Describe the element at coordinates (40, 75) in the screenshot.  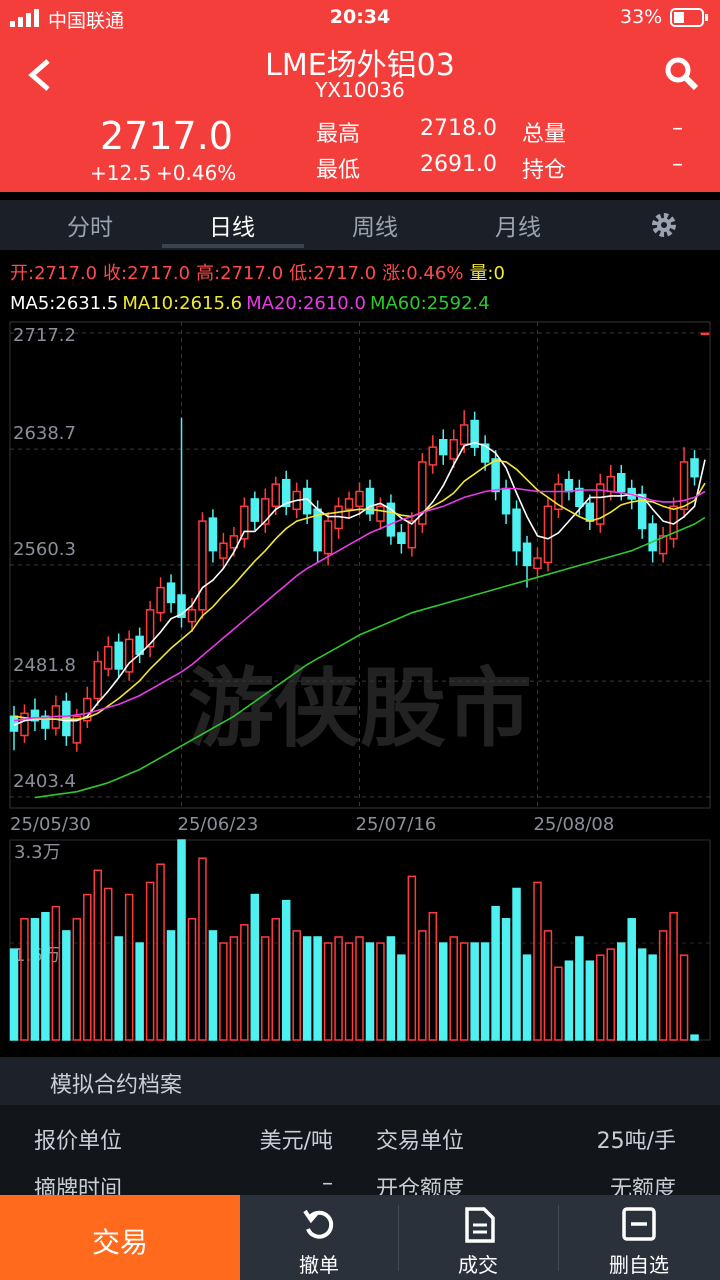
I see `back-button` at that location.